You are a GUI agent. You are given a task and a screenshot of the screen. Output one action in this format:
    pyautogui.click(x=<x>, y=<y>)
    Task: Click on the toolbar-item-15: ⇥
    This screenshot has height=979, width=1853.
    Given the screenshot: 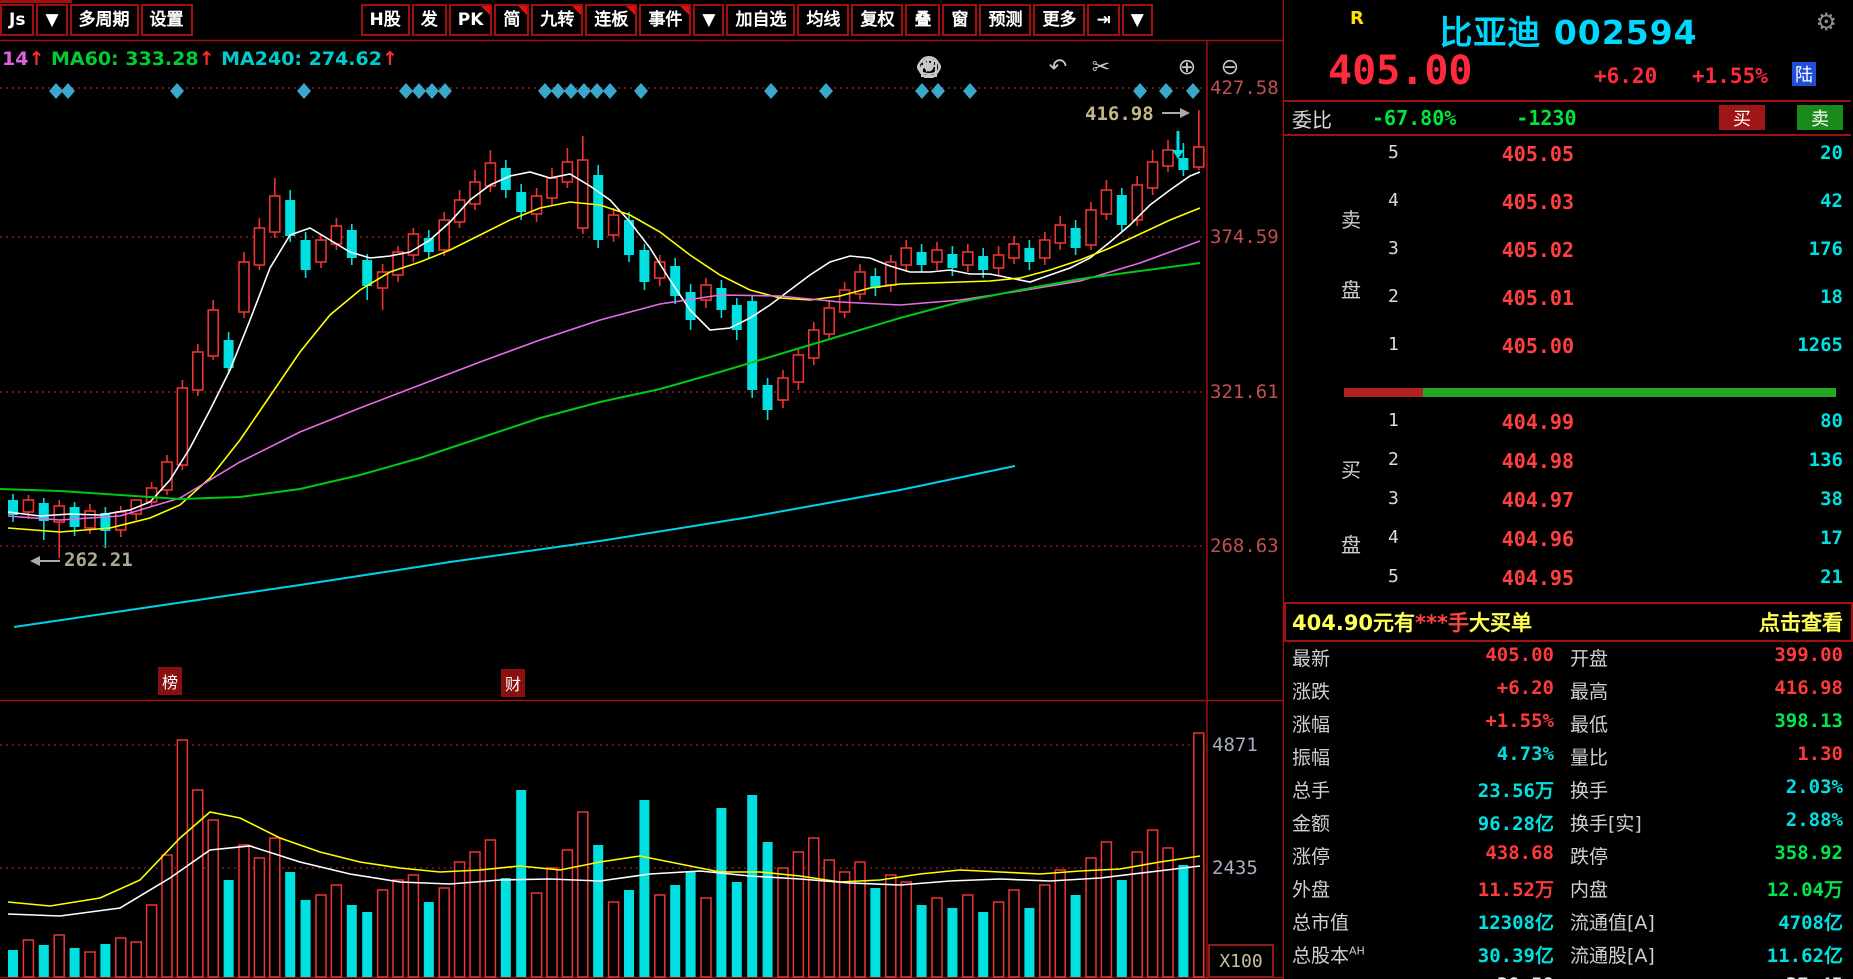 What is the action you would take?
    pyautogui.click(x=1103, y=20)
    